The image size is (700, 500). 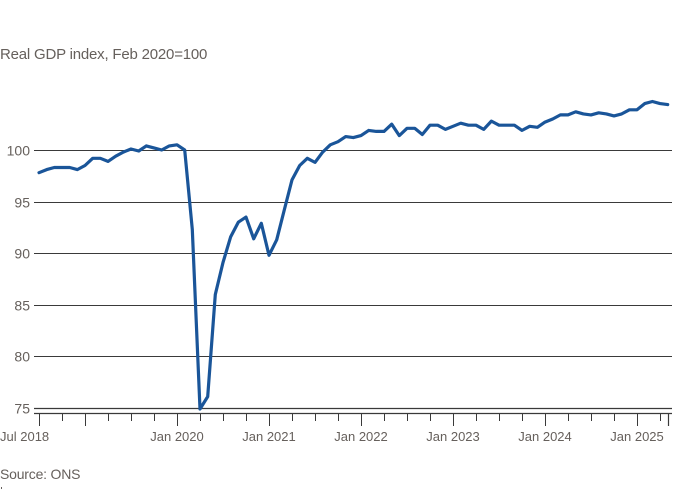 What do you see at coordinates (22, 409) in the screenshot?
I see `y-tick-label: 75` at bounding box center [22, 409].